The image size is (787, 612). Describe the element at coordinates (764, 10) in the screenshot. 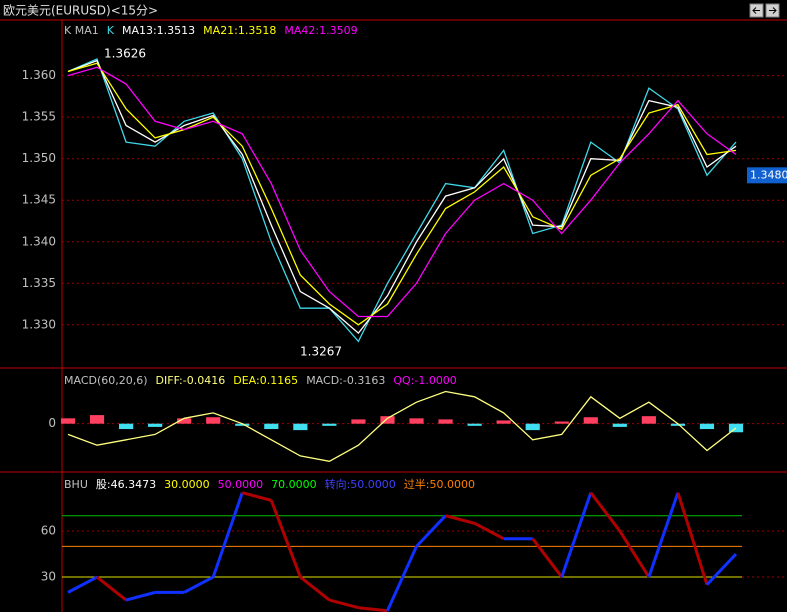

I see `button-icons` at that location.